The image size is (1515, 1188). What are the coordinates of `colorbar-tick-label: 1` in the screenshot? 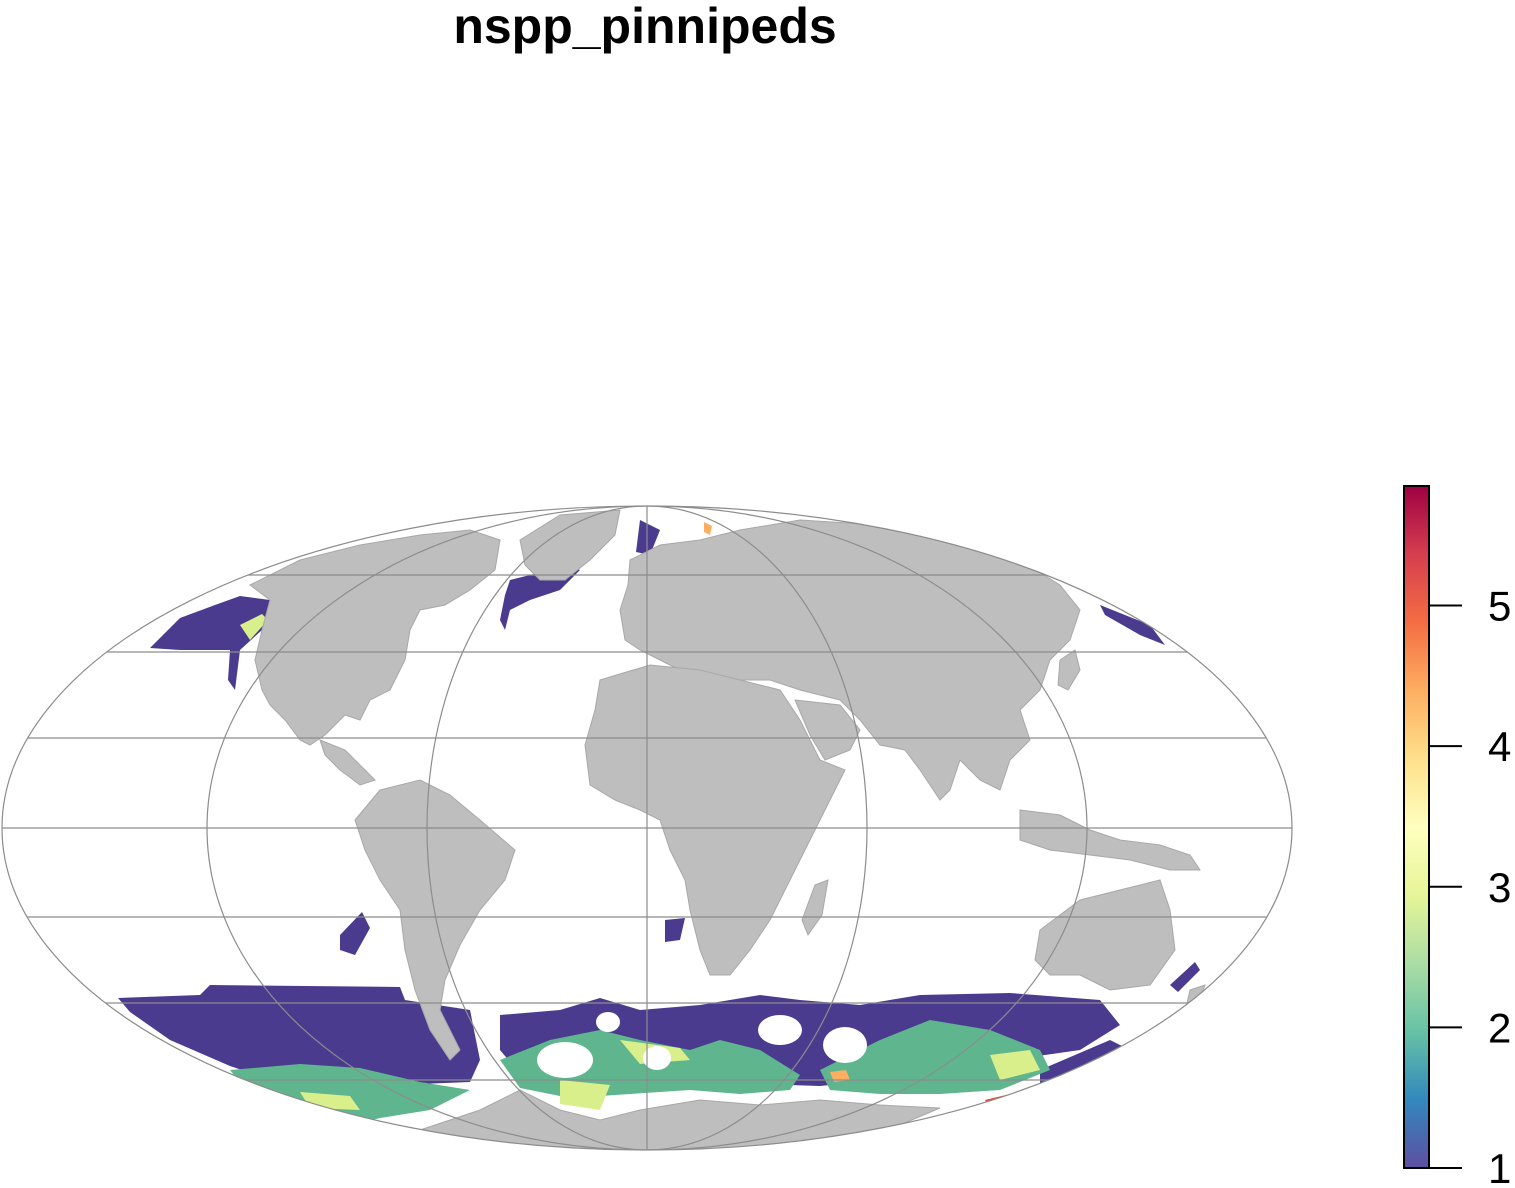 It's located at (1499, 1166).